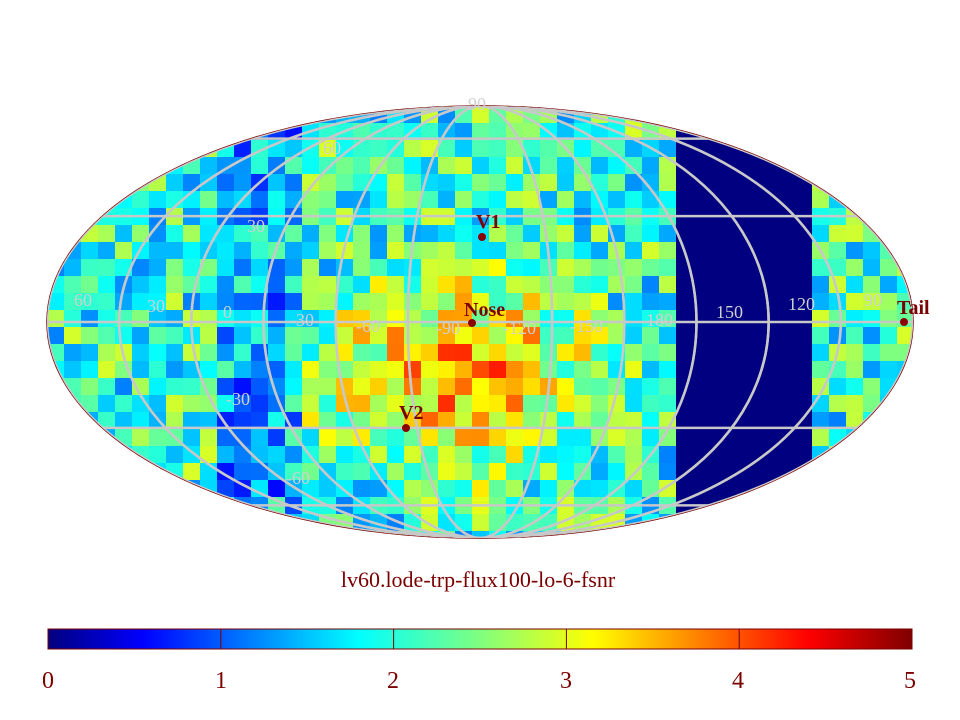  What do you see at coordinates (256, 226) in the screenshot?
I see `lat-label-30: 30` at bounding box center [256, 226].